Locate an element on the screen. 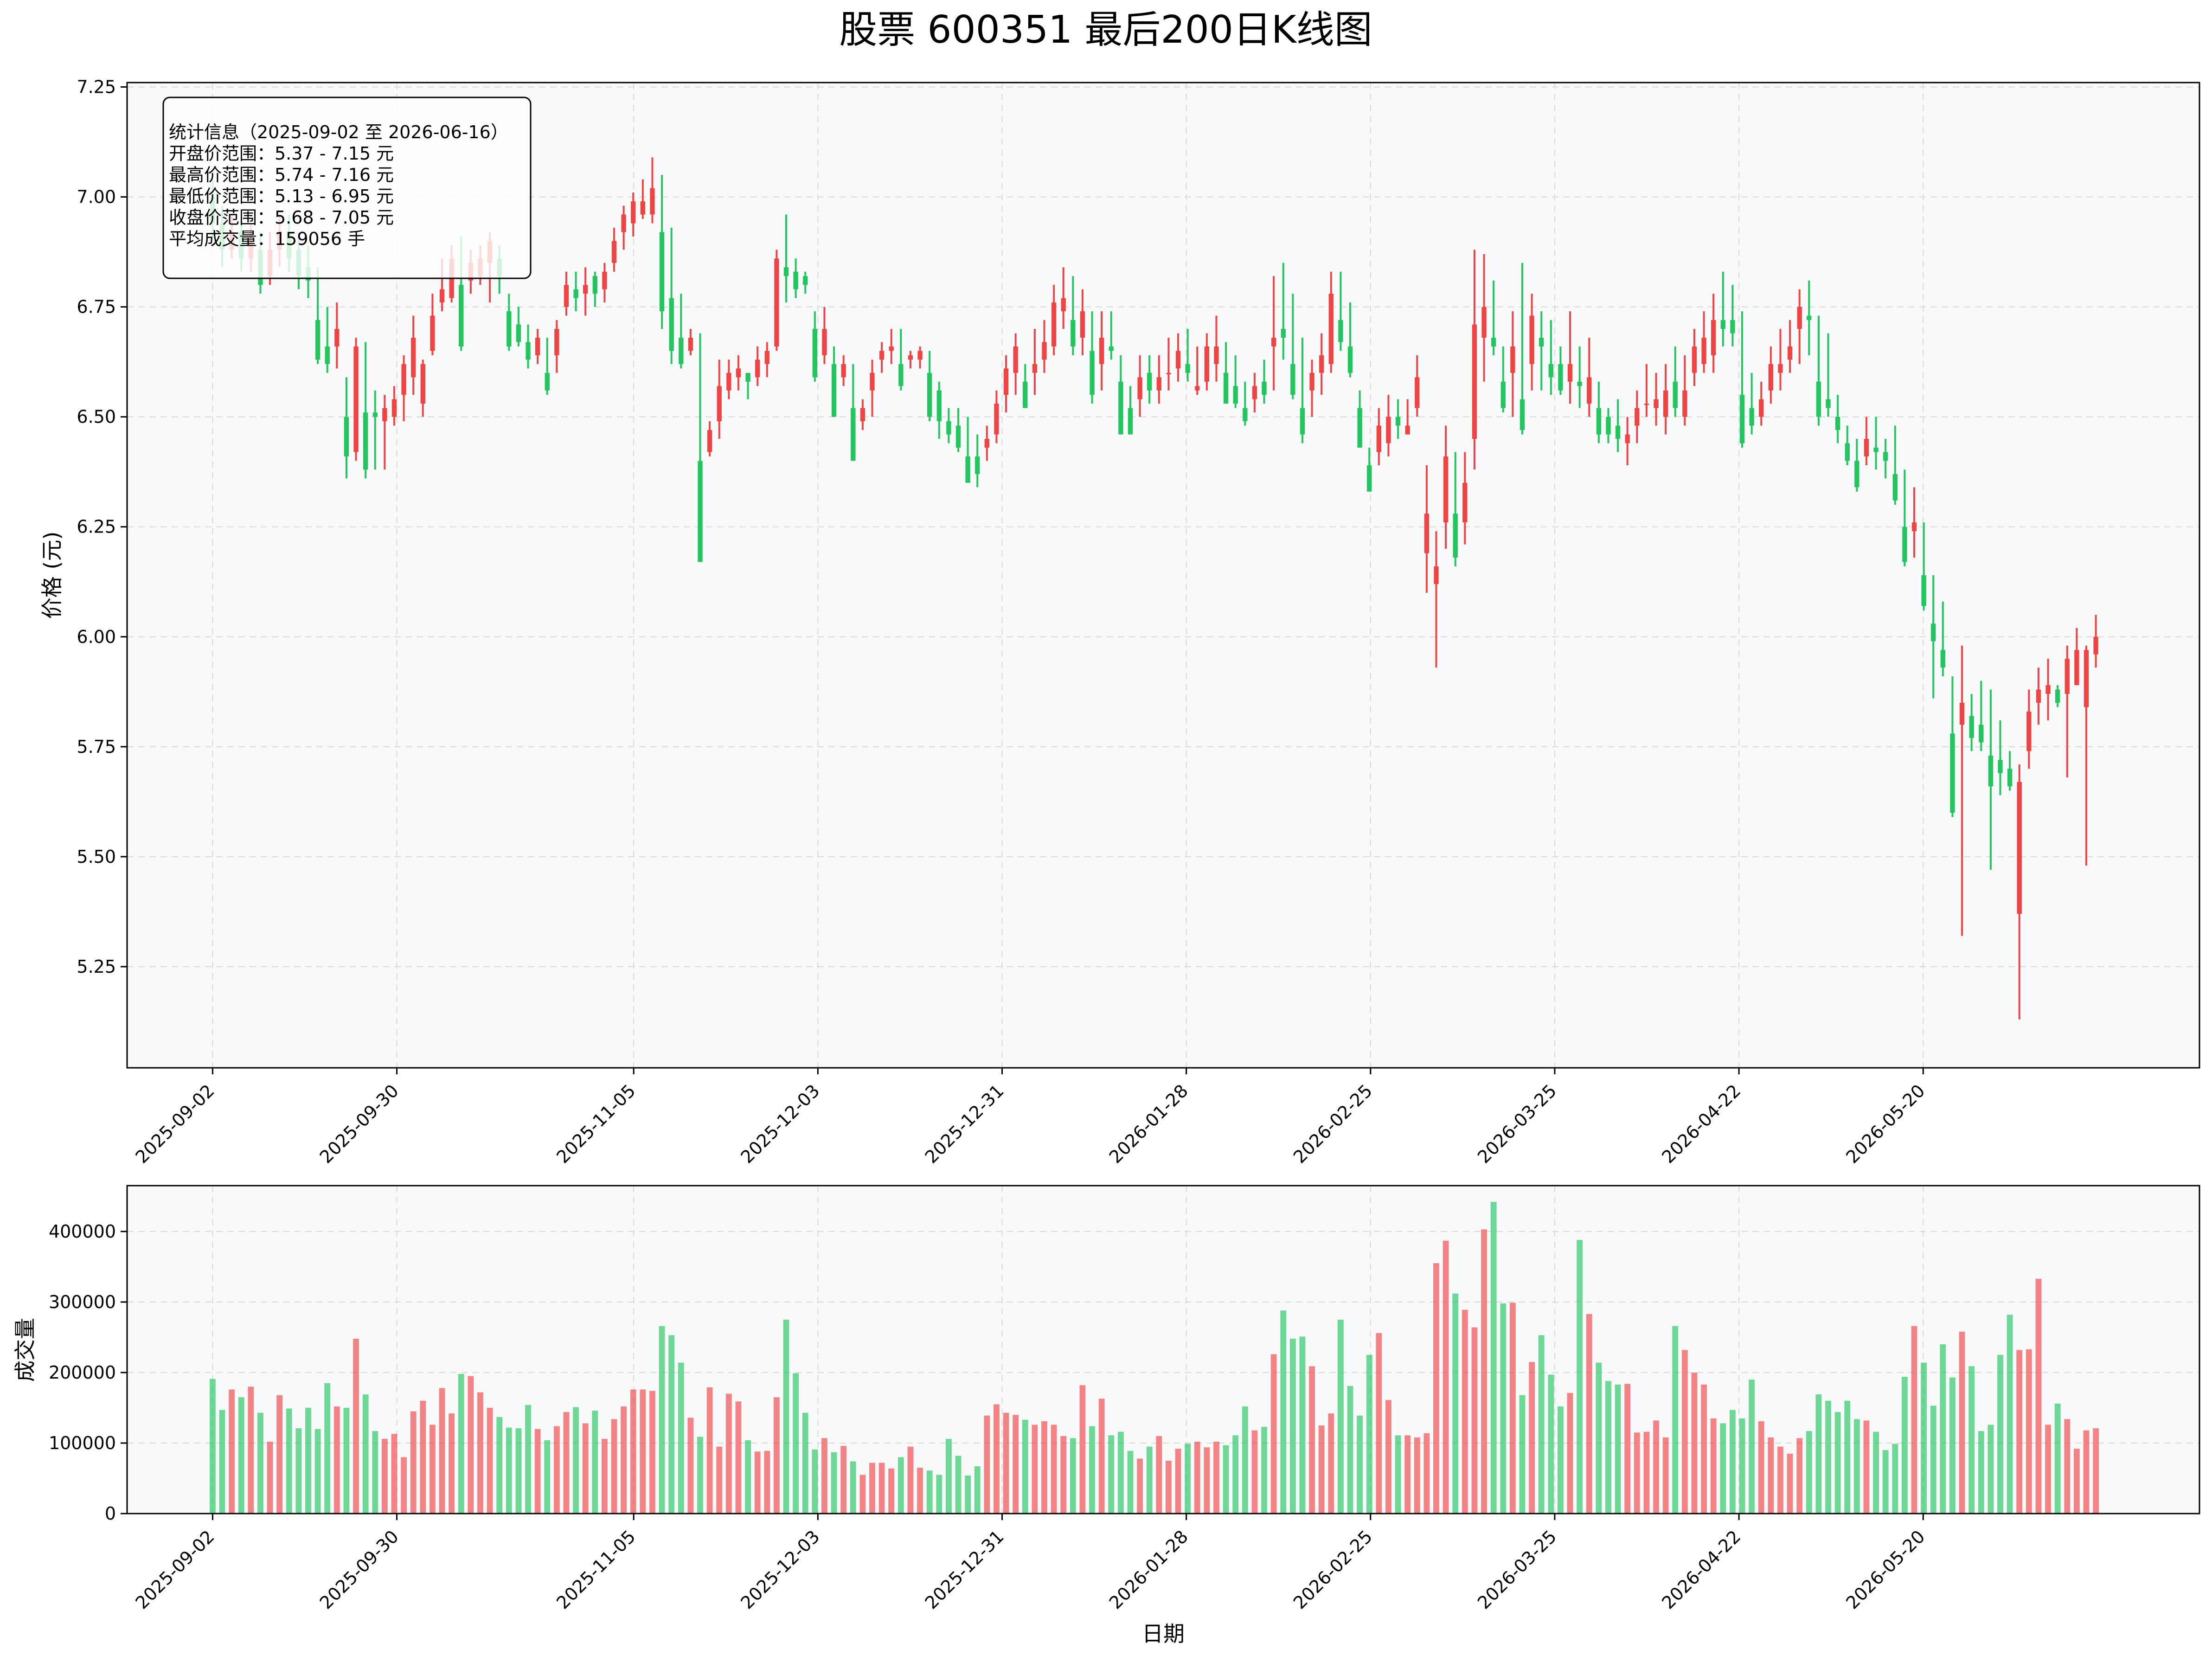  price-ytick-label: 6.50 is located at coordinates (96, 417).